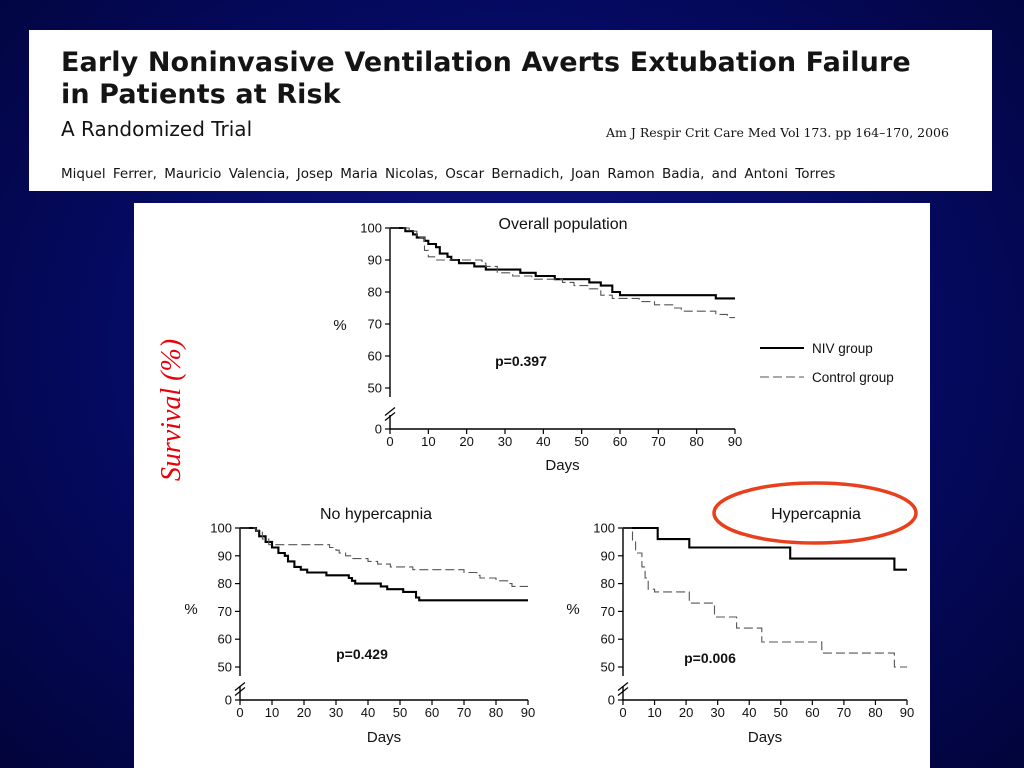  Describe the element at coordinates (371, 228) in the screenshot. I see `panel1-y-tick-label: 100` at that location.